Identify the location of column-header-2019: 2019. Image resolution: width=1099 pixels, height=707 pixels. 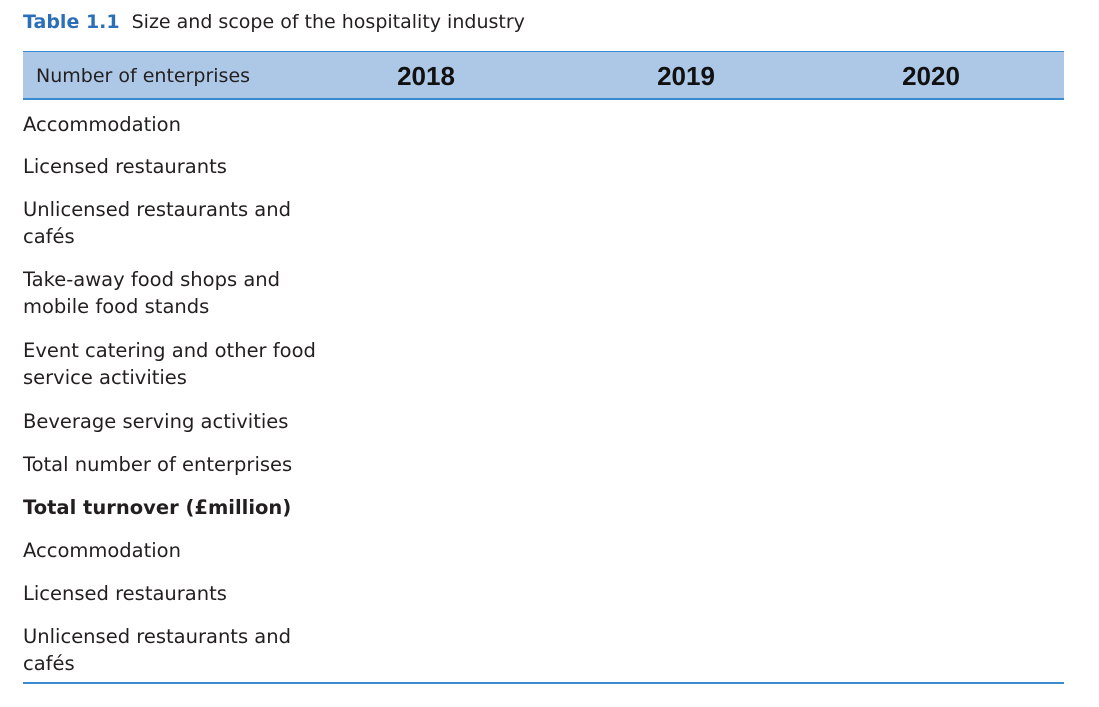
(686, 76).